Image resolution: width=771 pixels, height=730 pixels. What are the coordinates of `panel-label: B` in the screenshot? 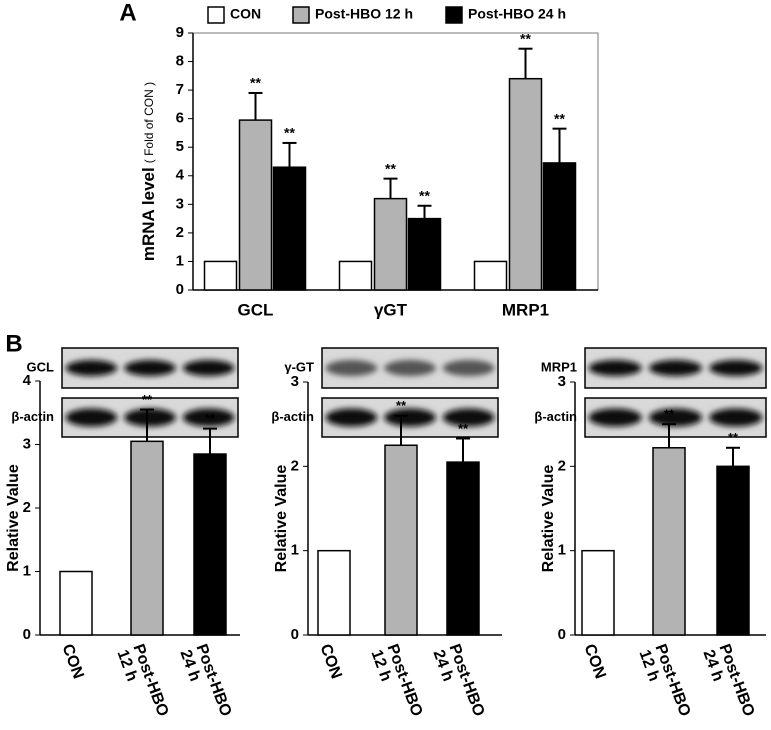 It's located at (13, 343).